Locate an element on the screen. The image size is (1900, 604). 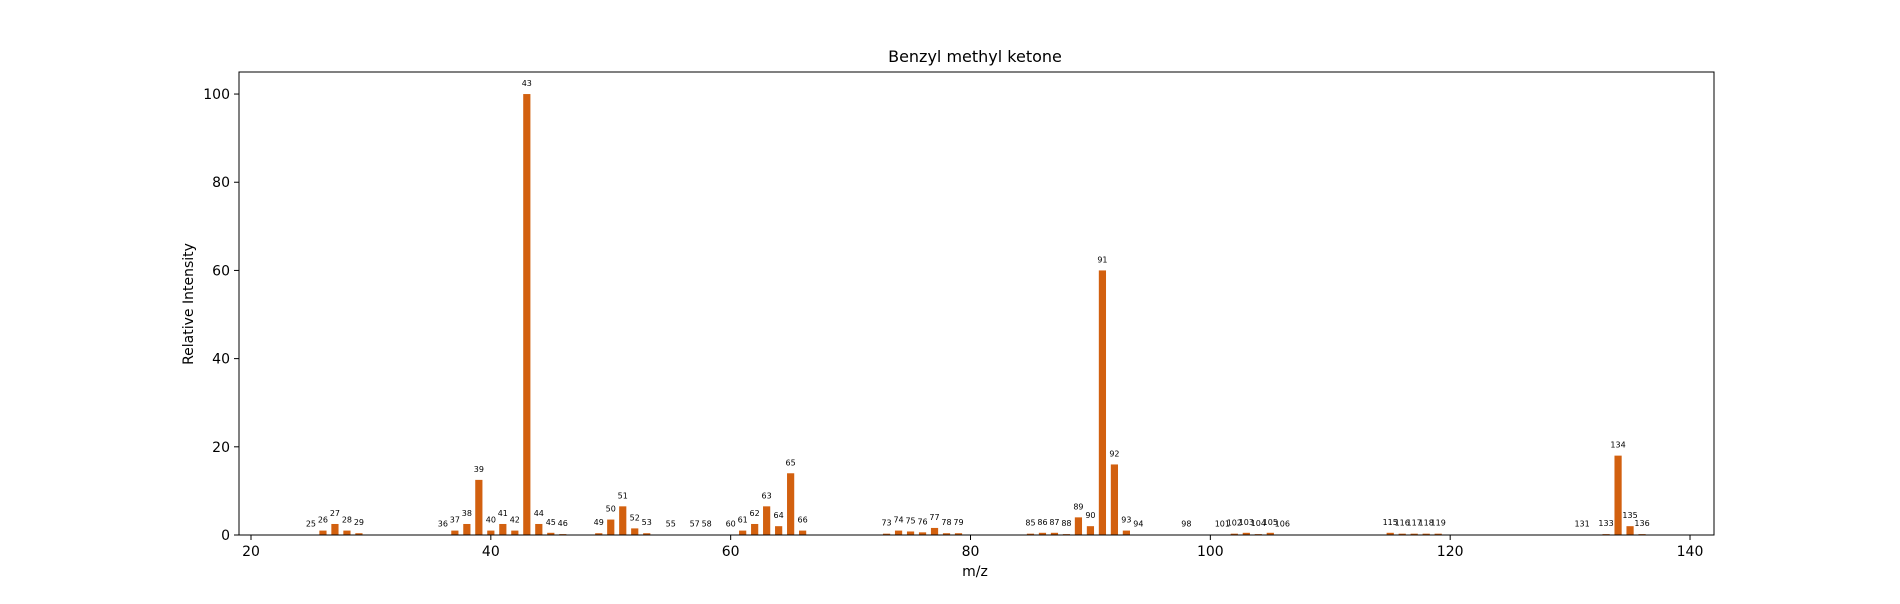
bar-label-mz-44: 44 is located at coordinates (539, 513).